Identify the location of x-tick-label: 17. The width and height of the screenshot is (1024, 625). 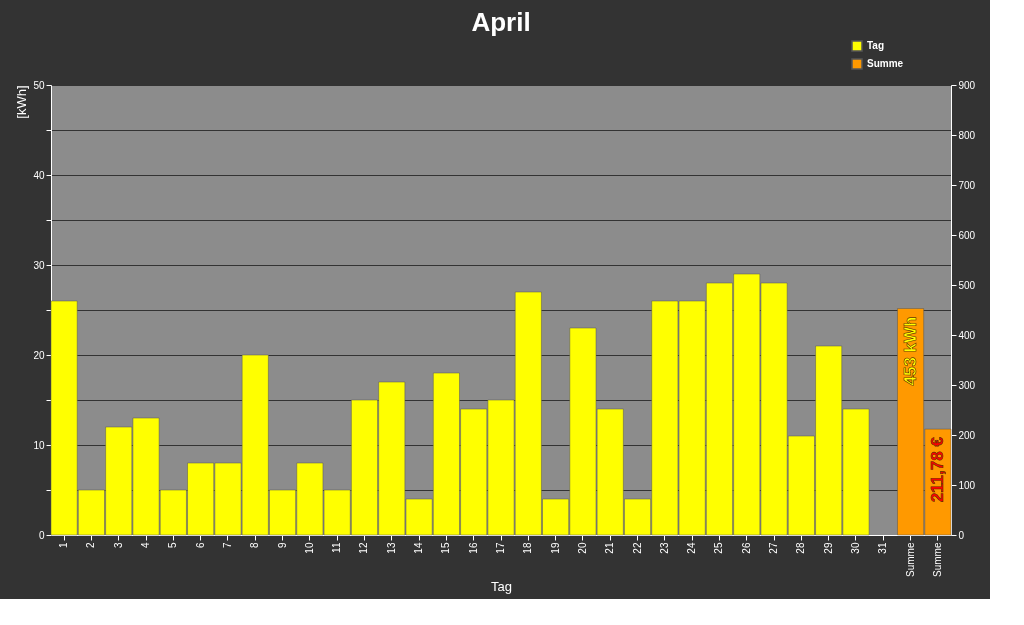
(500, 548).